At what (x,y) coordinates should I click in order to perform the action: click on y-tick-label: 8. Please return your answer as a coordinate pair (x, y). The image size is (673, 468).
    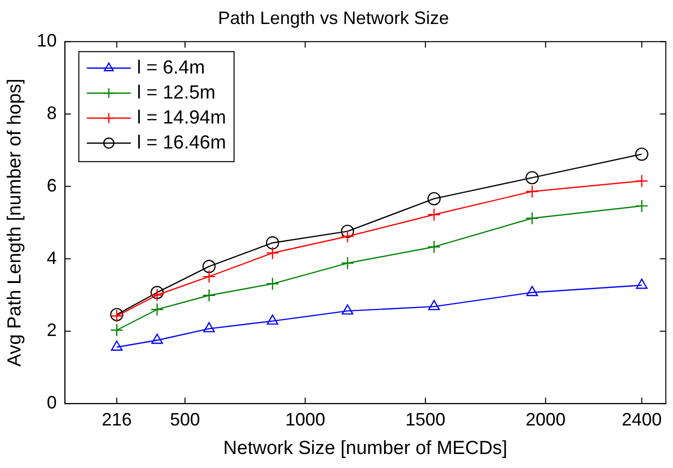
    Looking at the image, I should click on (51, 112).